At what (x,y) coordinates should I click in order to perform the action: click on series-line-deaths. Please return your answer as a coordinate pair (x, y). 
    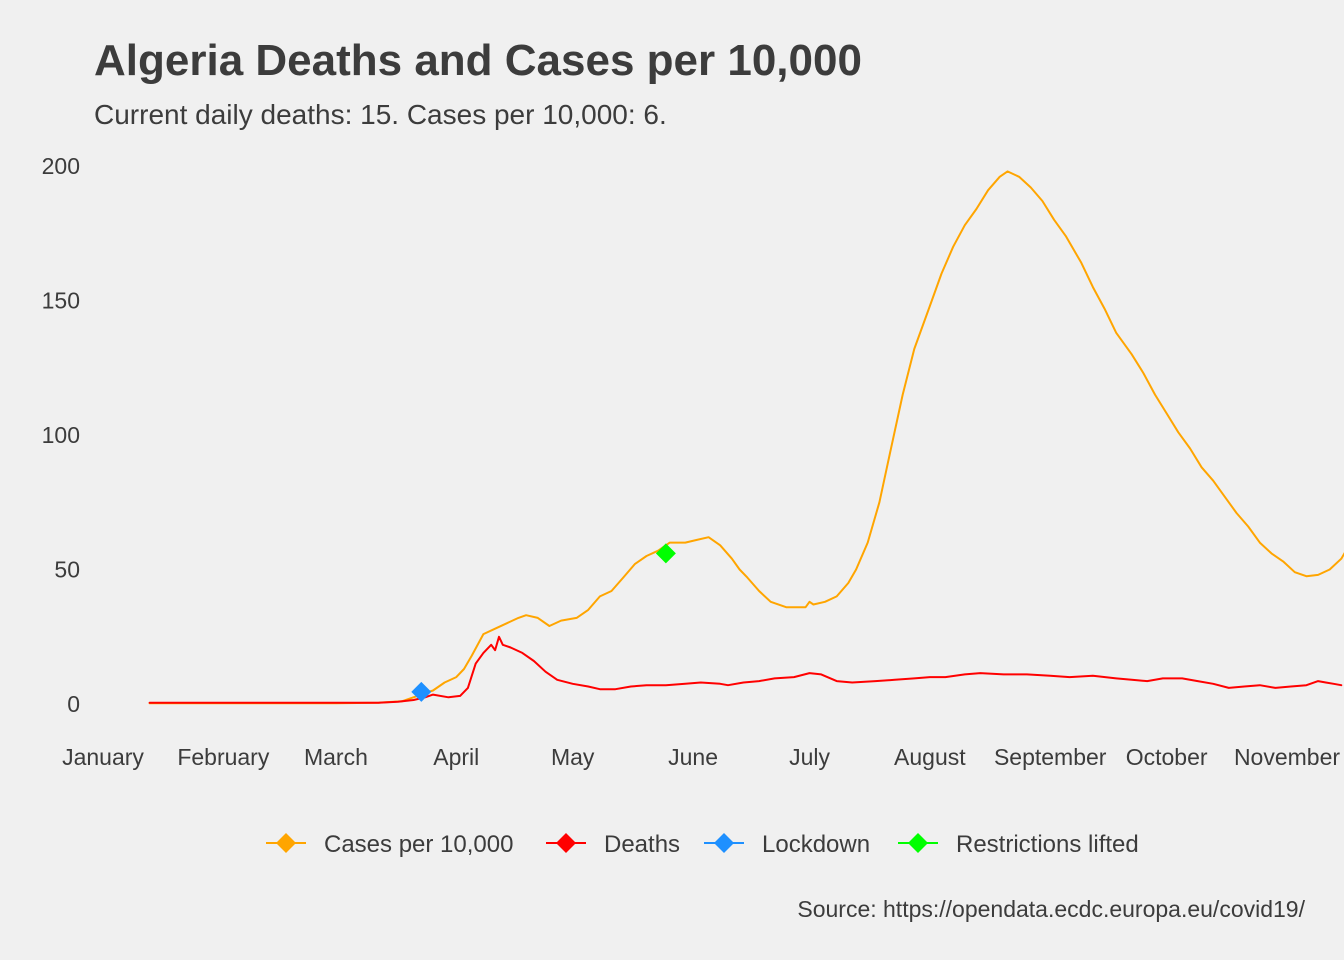
    Looking at the image, I should click on (745, 669).